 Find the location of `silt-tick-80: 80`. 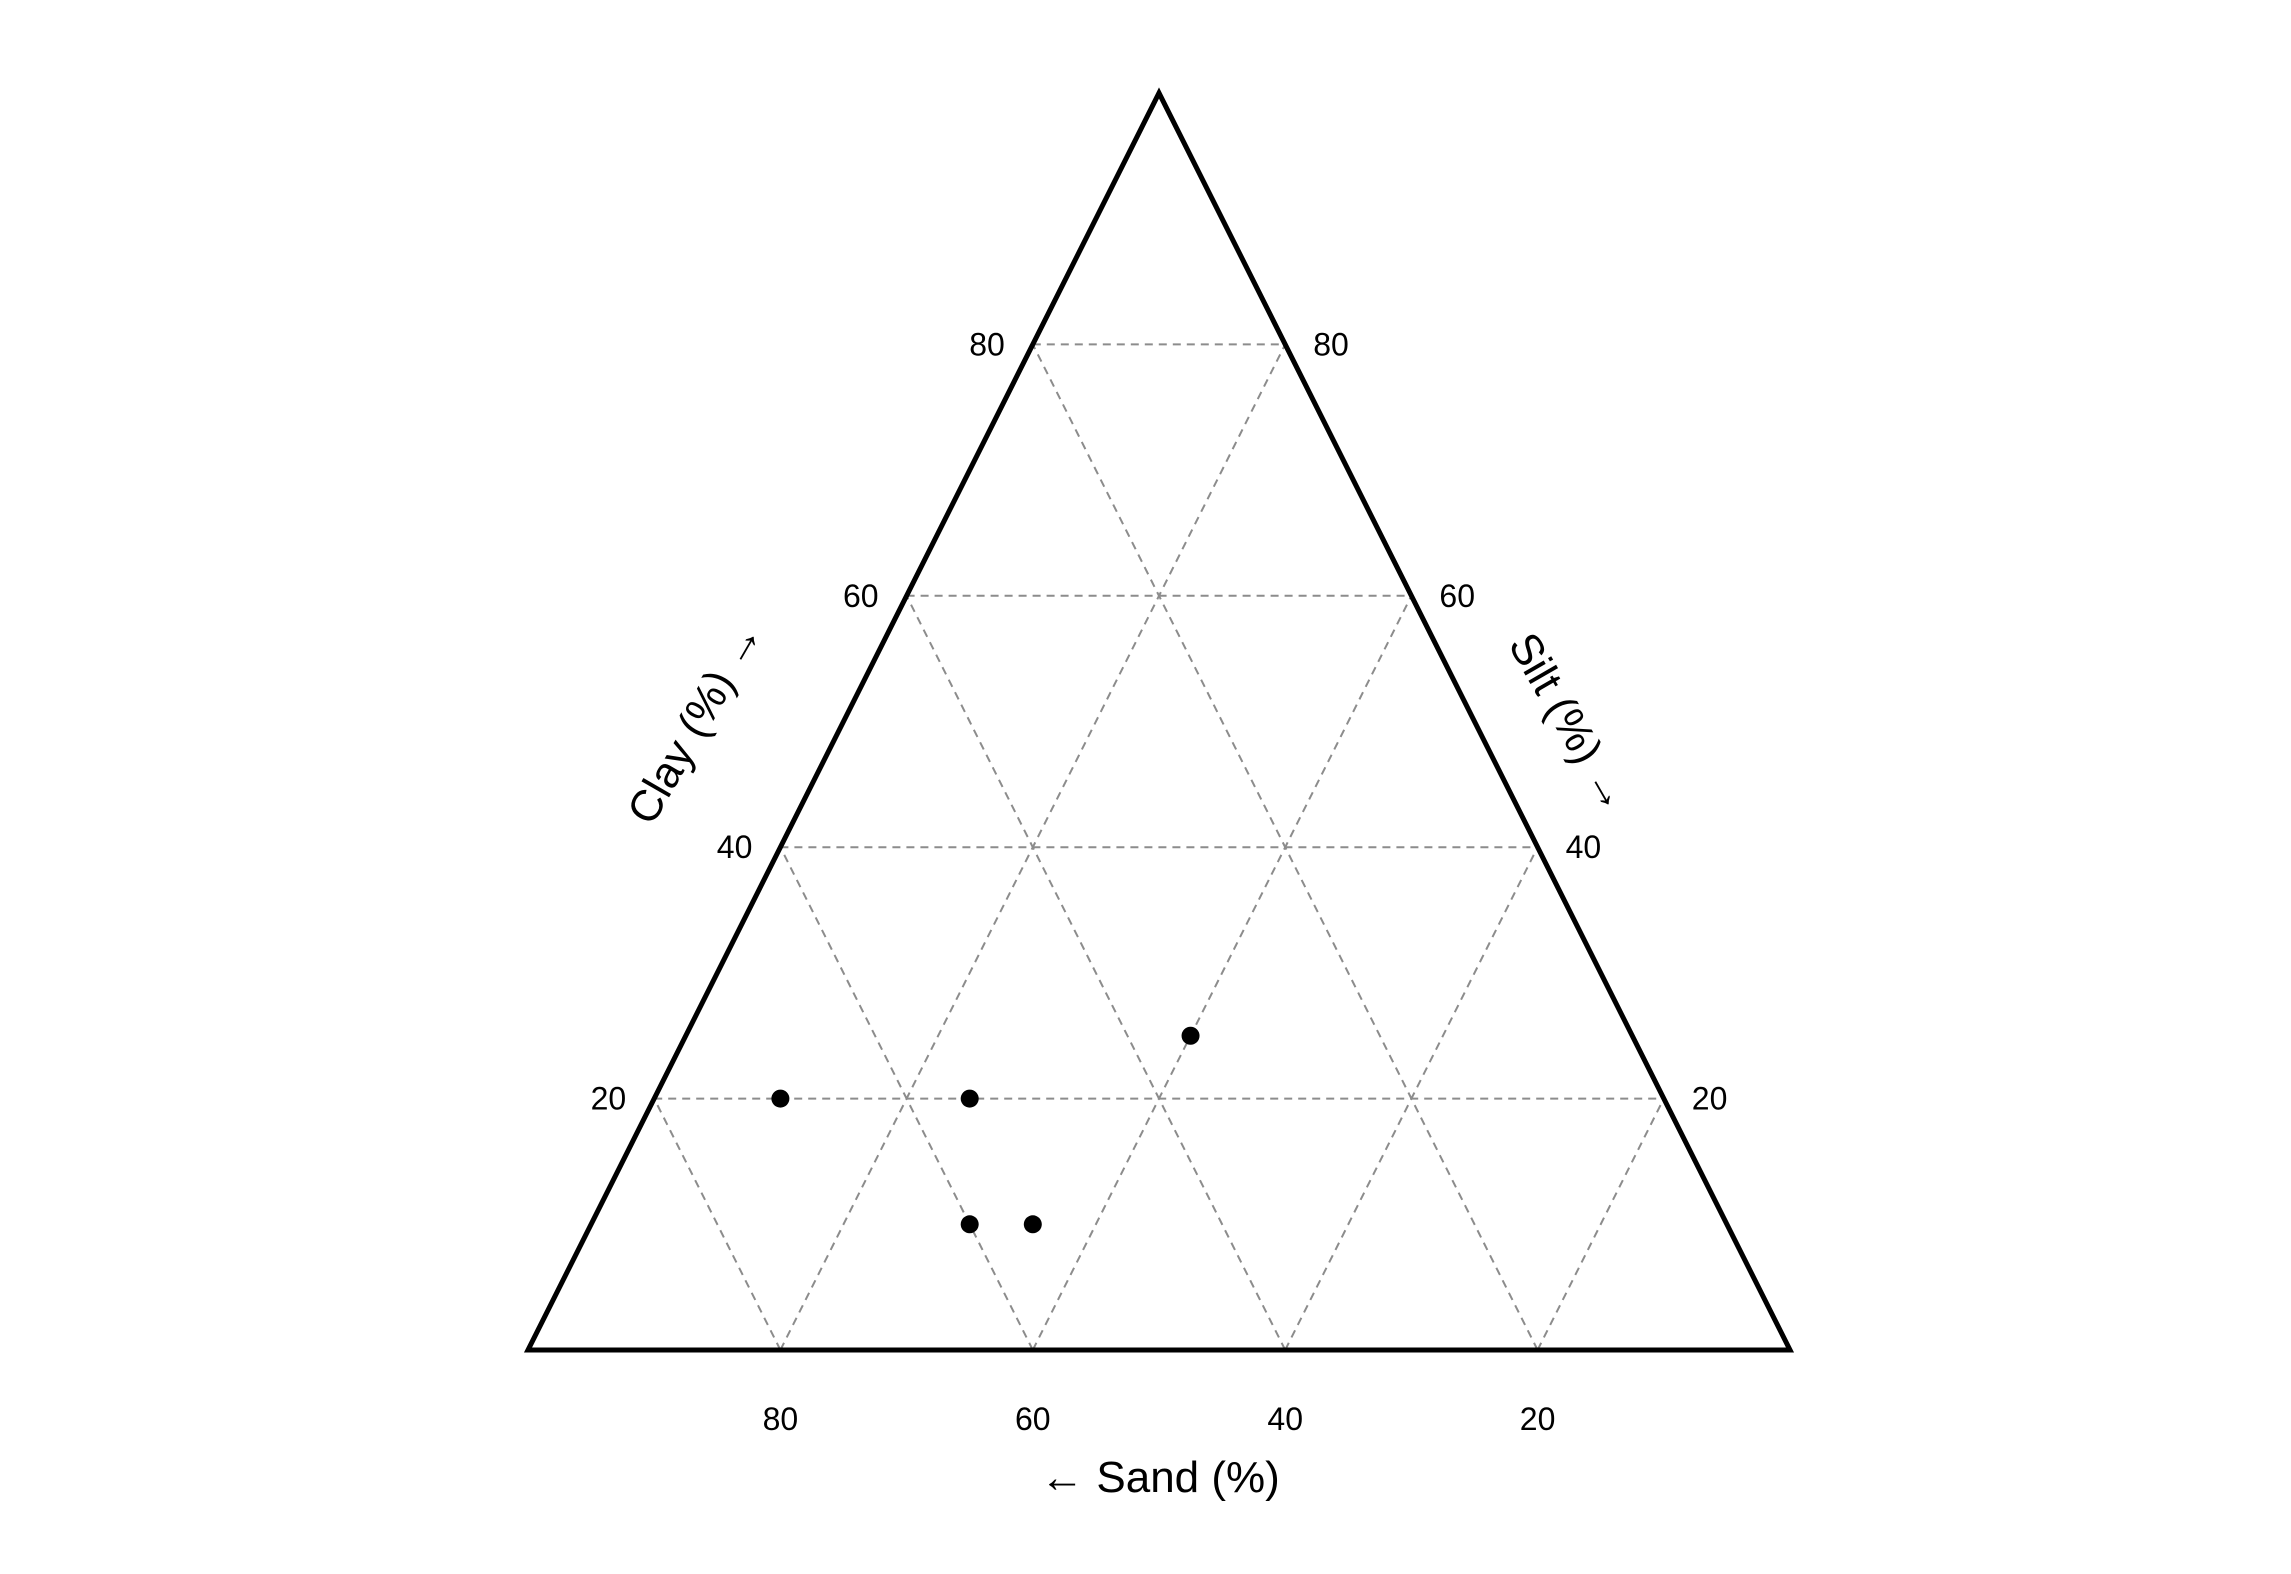

silt-tick-80: 80 is located at coordinates (1331, 344).